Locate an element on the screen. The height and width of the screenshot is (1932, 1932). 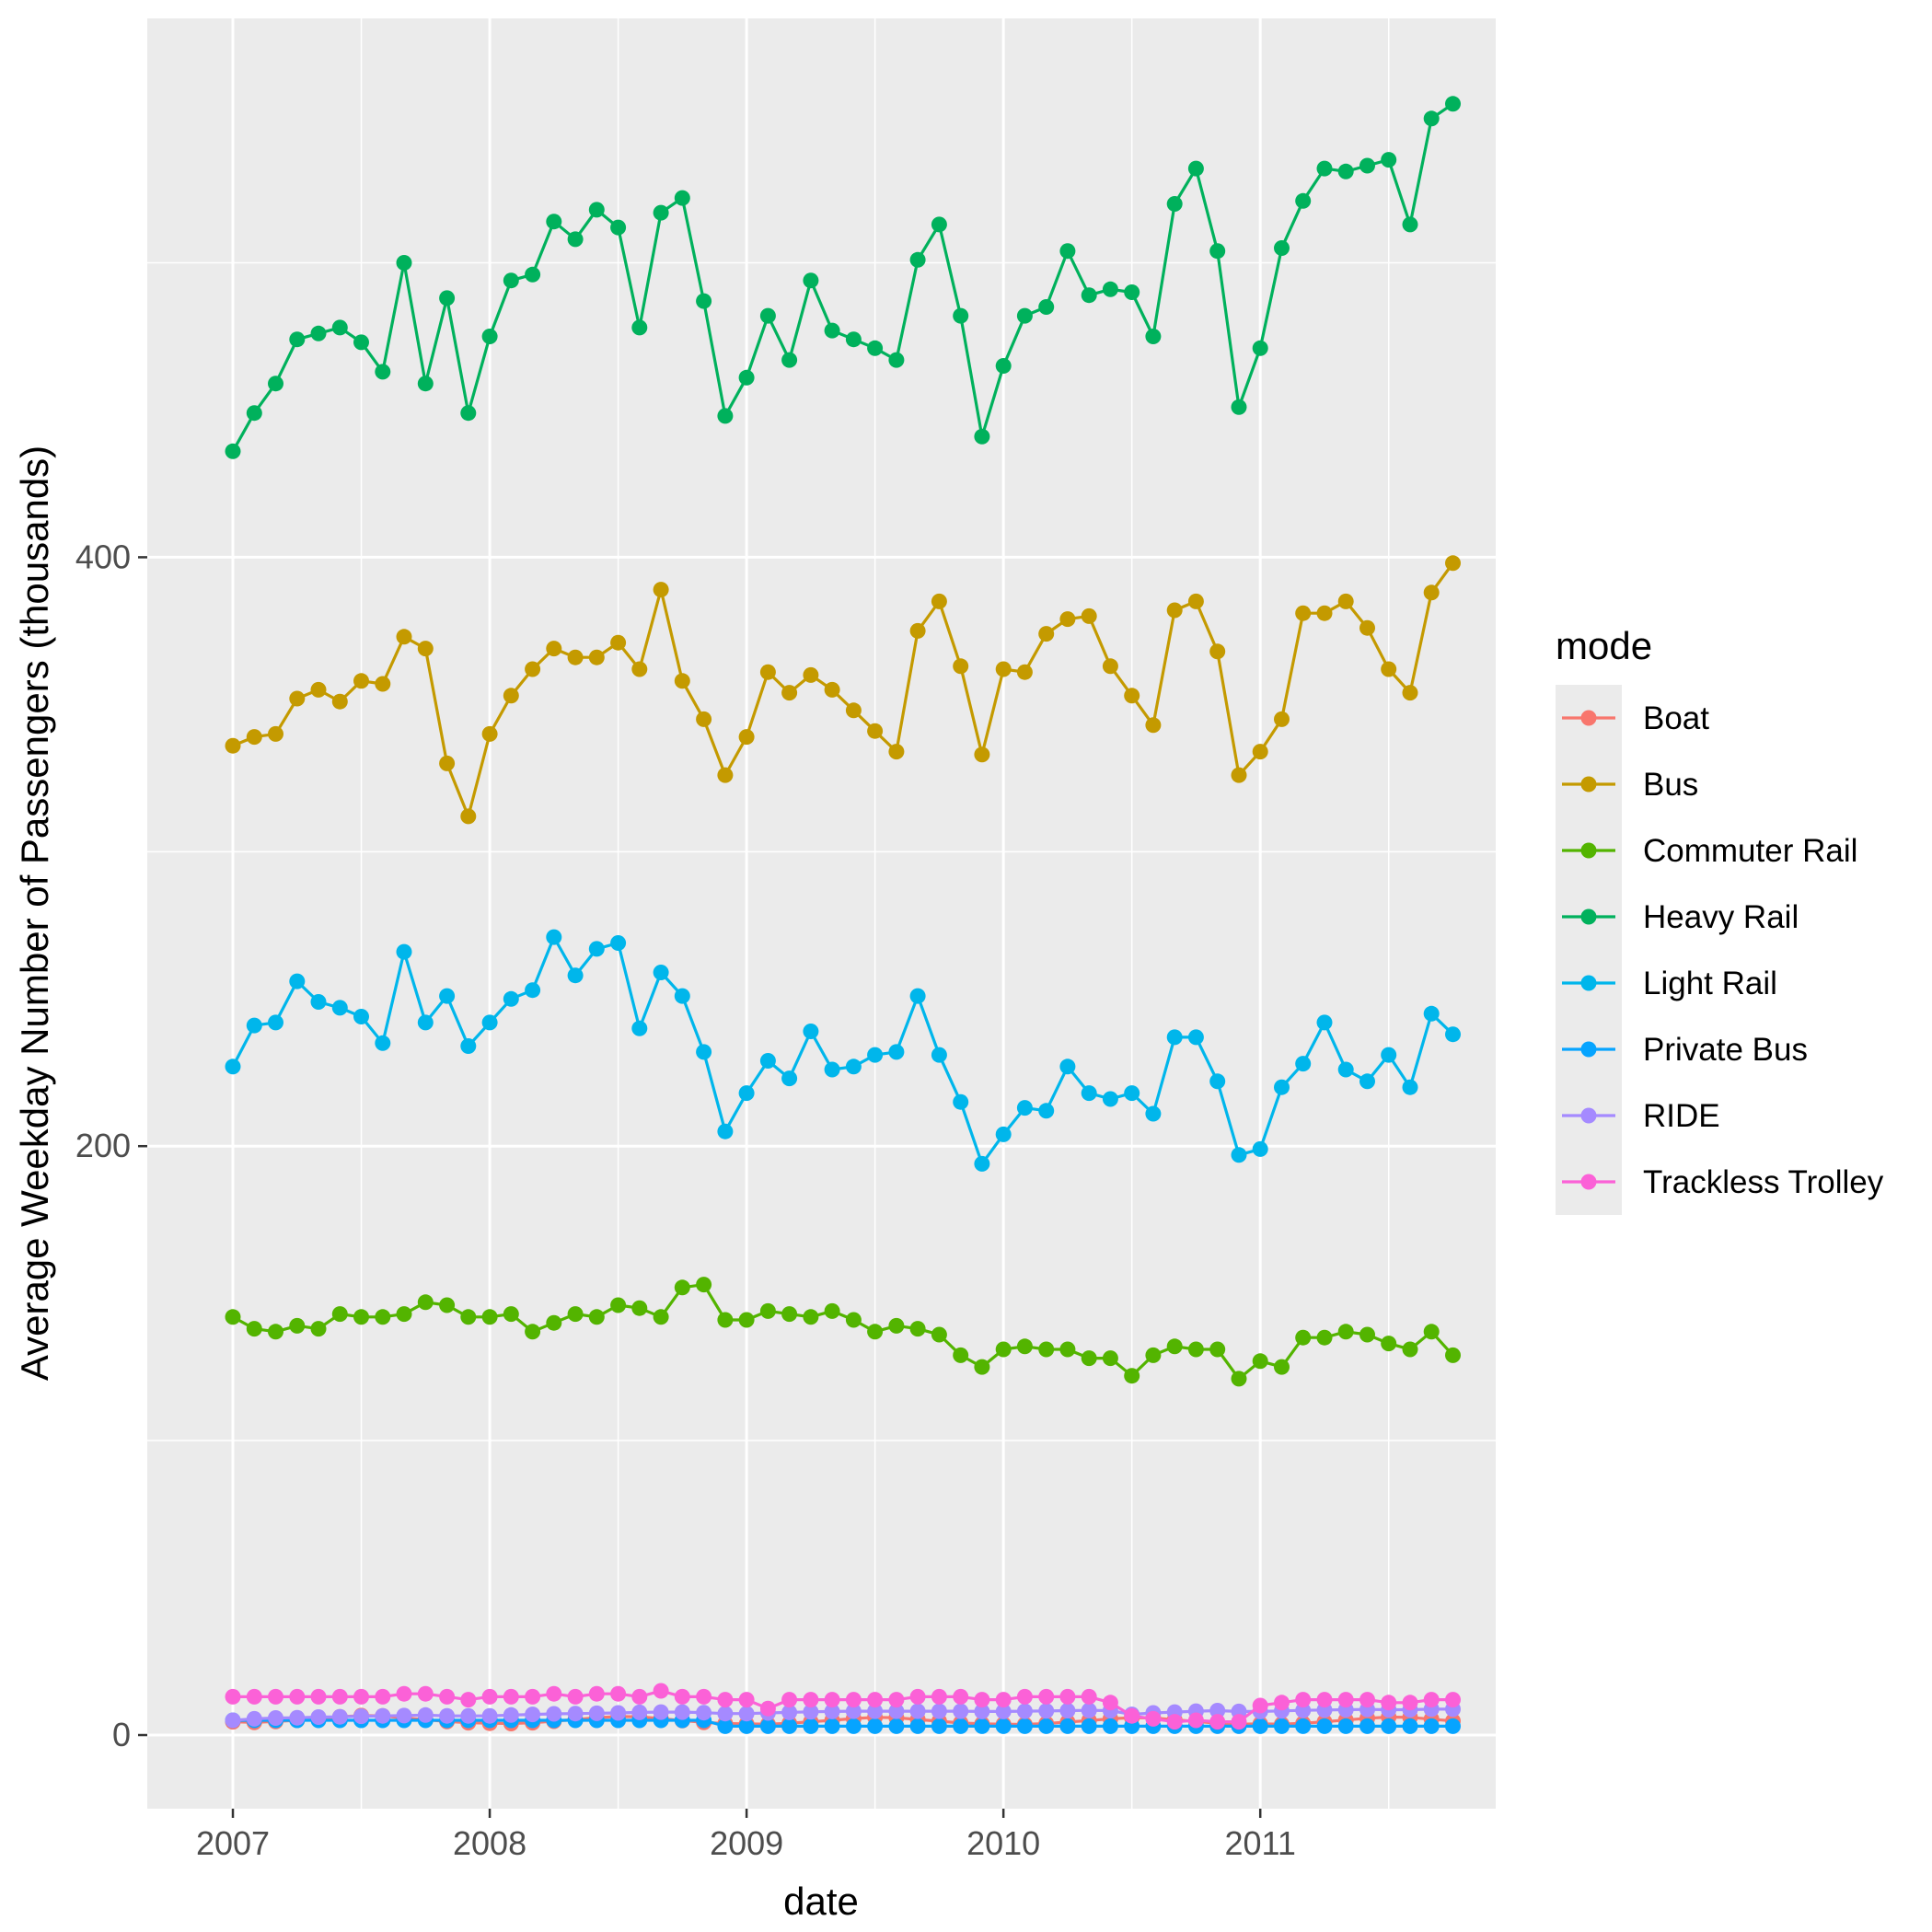
series-line-trackless-trolley is located at coordinates (843, 1707).